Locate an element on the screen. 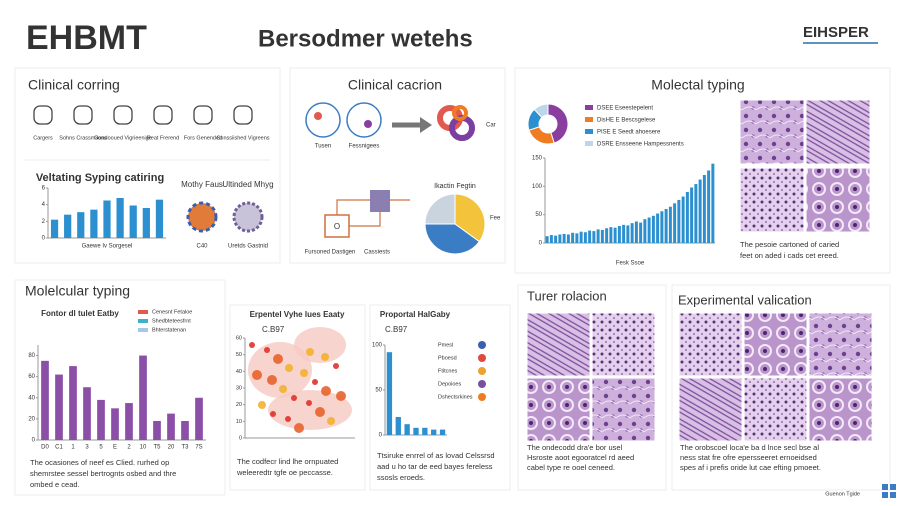  legend-label: Pmesl is located at coordinates (445, 345).